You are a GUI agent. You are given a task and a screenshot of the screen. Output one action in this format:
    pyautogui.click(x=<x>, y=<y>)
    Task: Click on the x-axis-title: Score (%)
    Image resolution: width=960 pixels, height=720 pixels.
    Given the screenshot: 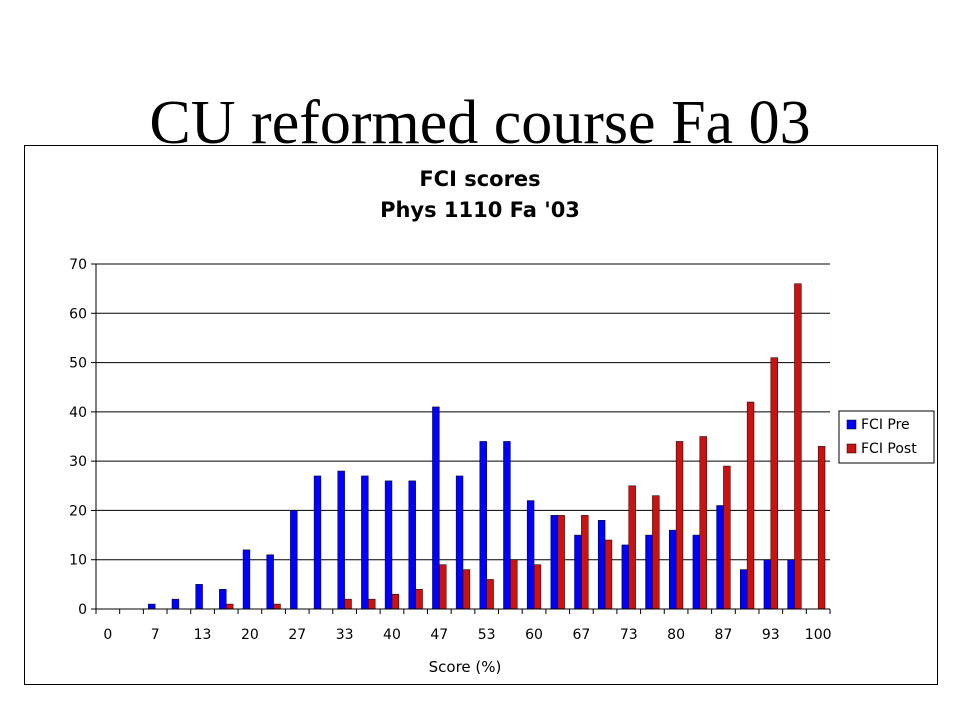 What is the action you would take?
    pyautogui.click(x=465, y=667)
    